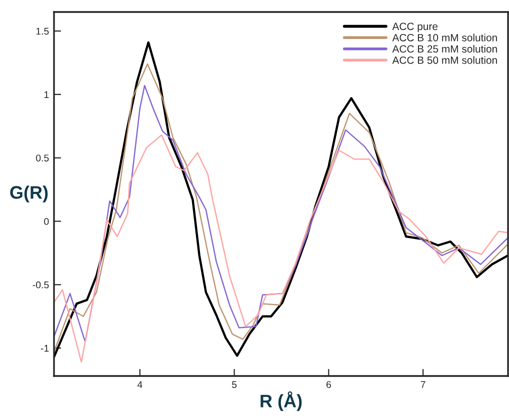 This screenshot has width=509, height=418. What do you see at coordinates (29, 194) in the screenshot?
I see `y-axis-title: G(R)` at bounding box center [29, 194].